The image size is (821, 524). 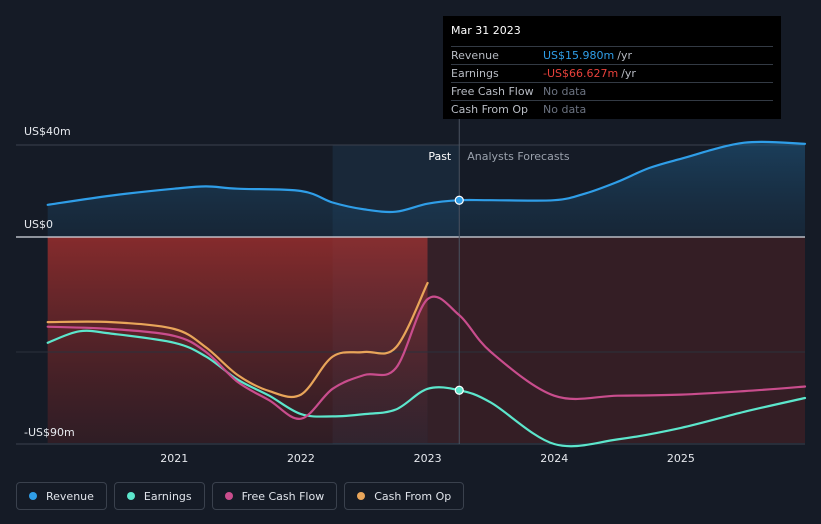 What do you see at coordinates (486, 30) in the screenshot?
I see `tooltip-date: Mar 31 2023` at bounding box center [486, 30].